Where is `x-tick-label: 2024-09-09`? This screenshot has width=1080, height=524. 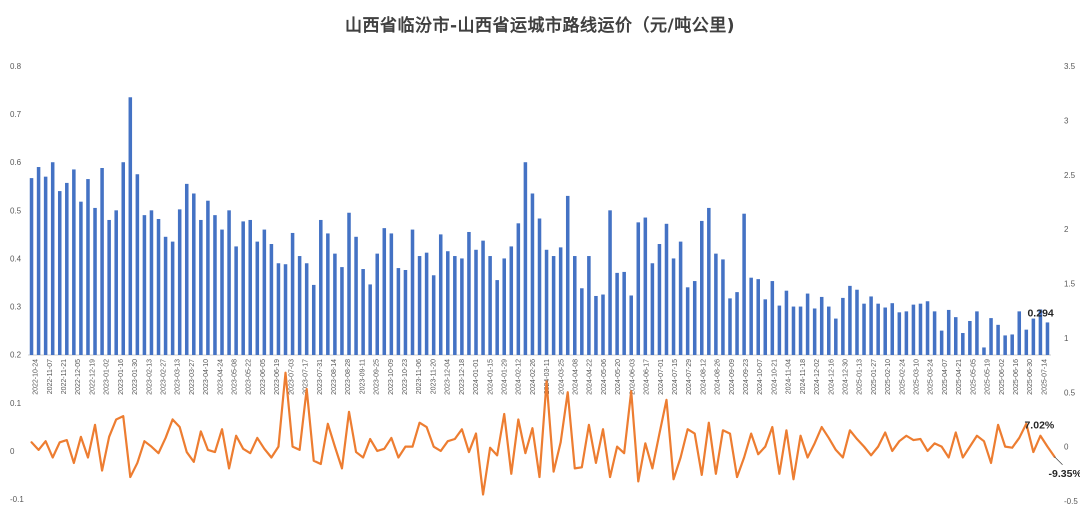 x-tick-label: 2024-09-09 is located at coordinates (732, 377).